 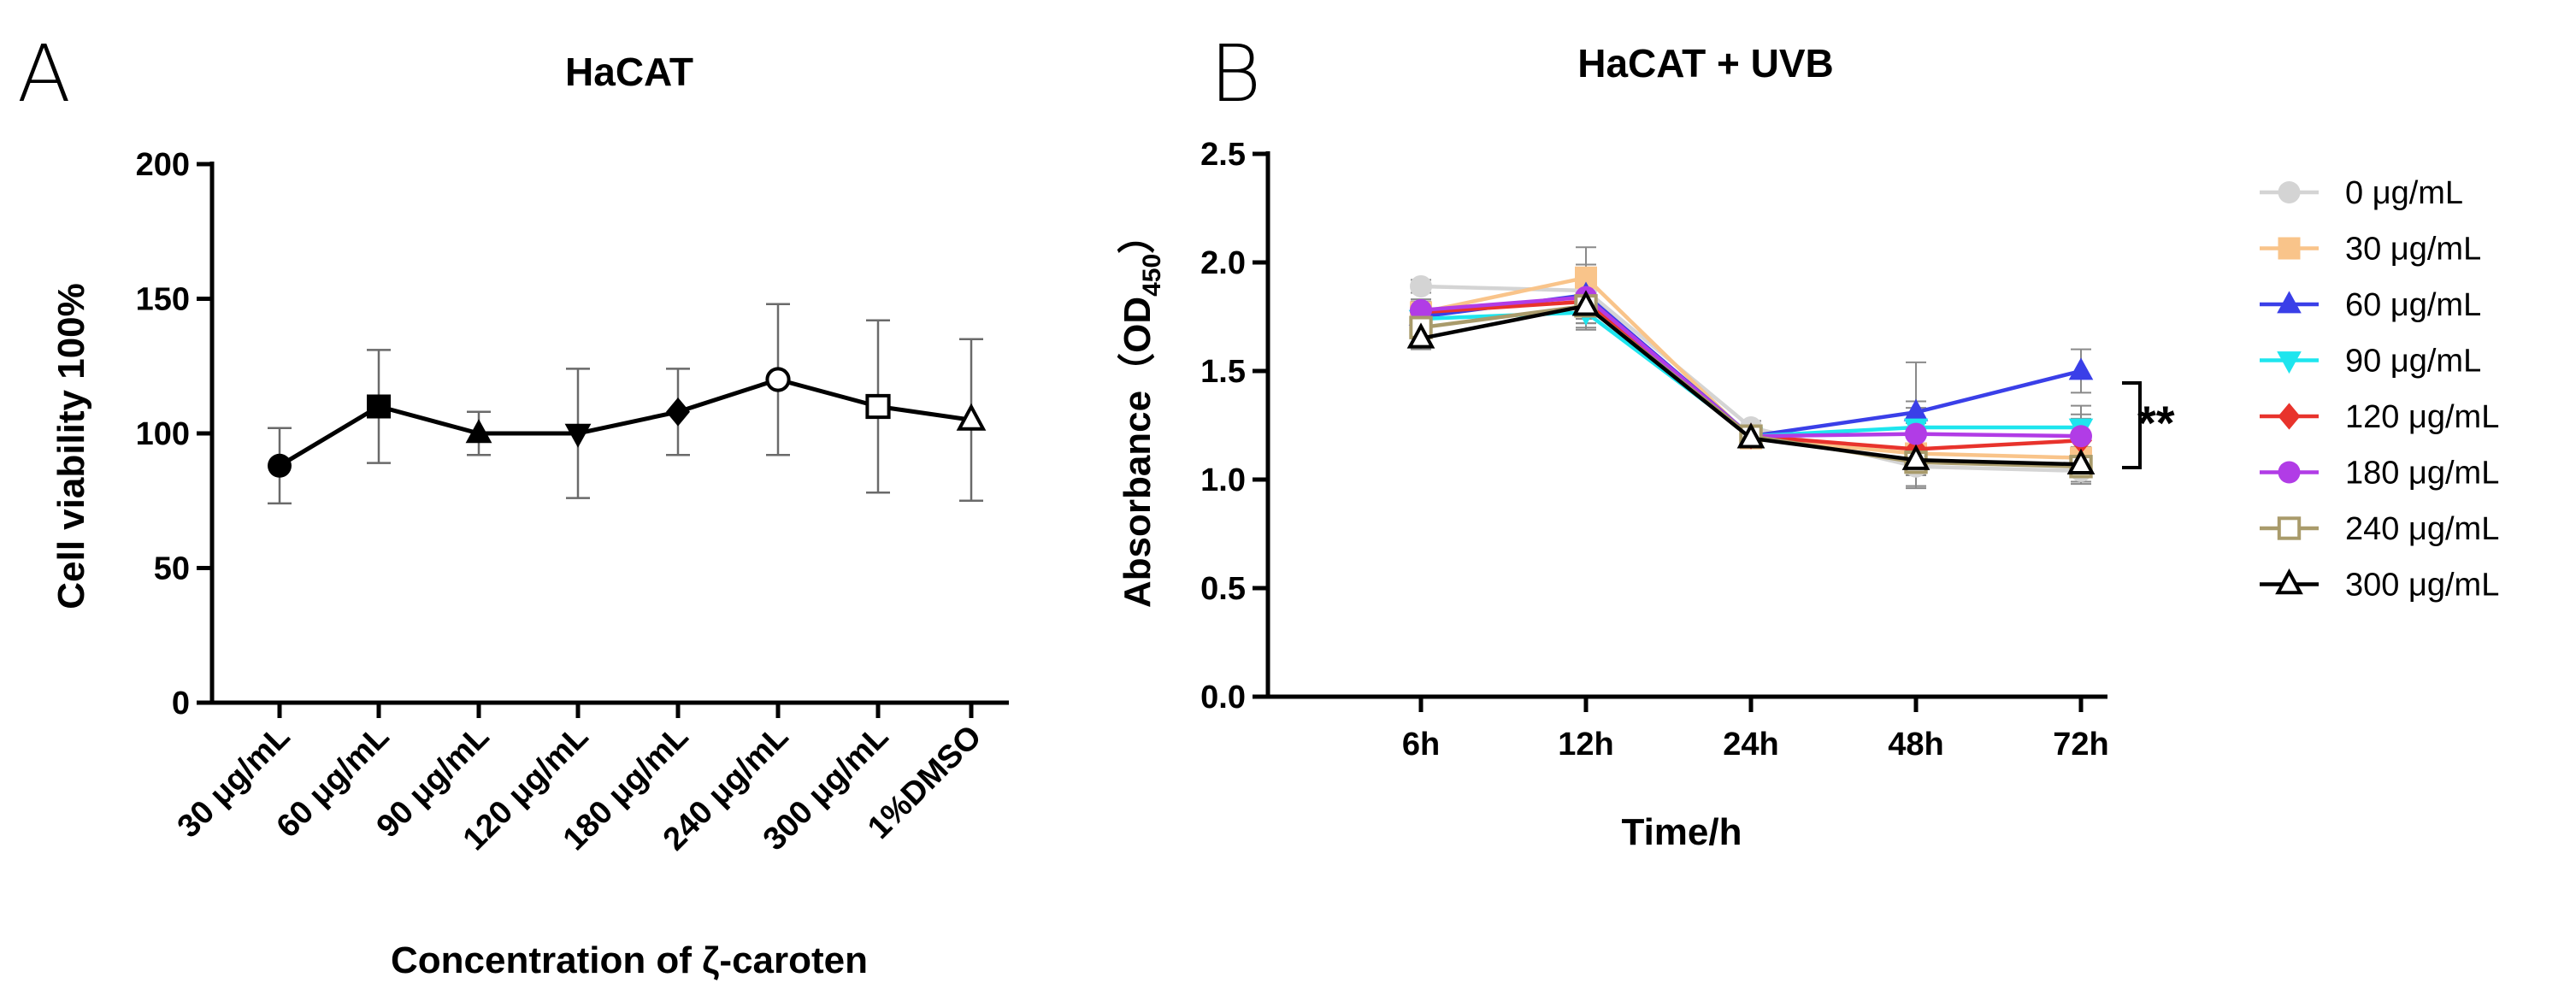 What do you see at coordinates (2422, 529) in the screenshot?
I see `legend-label: 240 μg/mL` at bounding box center [2422, 529].